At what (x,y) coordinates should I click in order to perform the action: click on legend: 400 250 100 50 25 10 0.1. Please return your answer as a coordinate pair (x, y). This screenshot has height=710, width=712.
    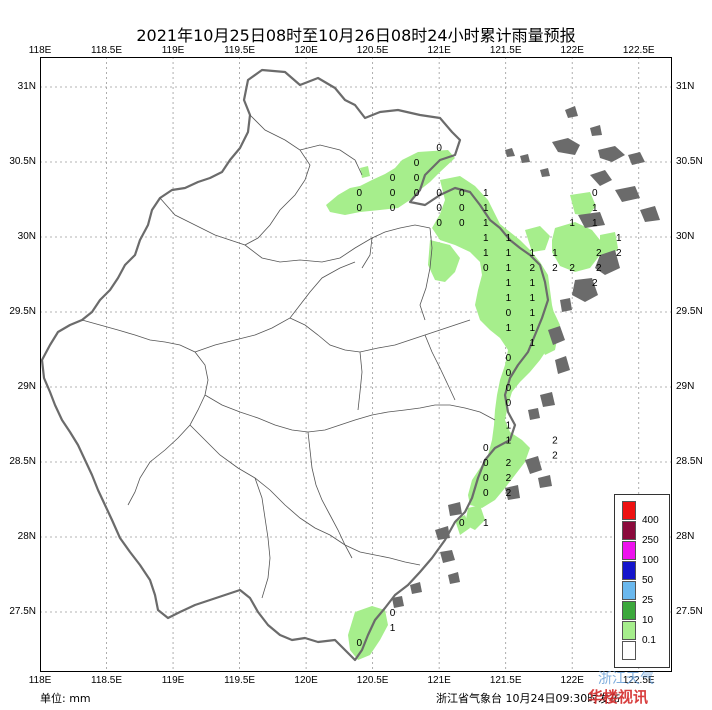
    Looking at the image, I should click on (642, 581).